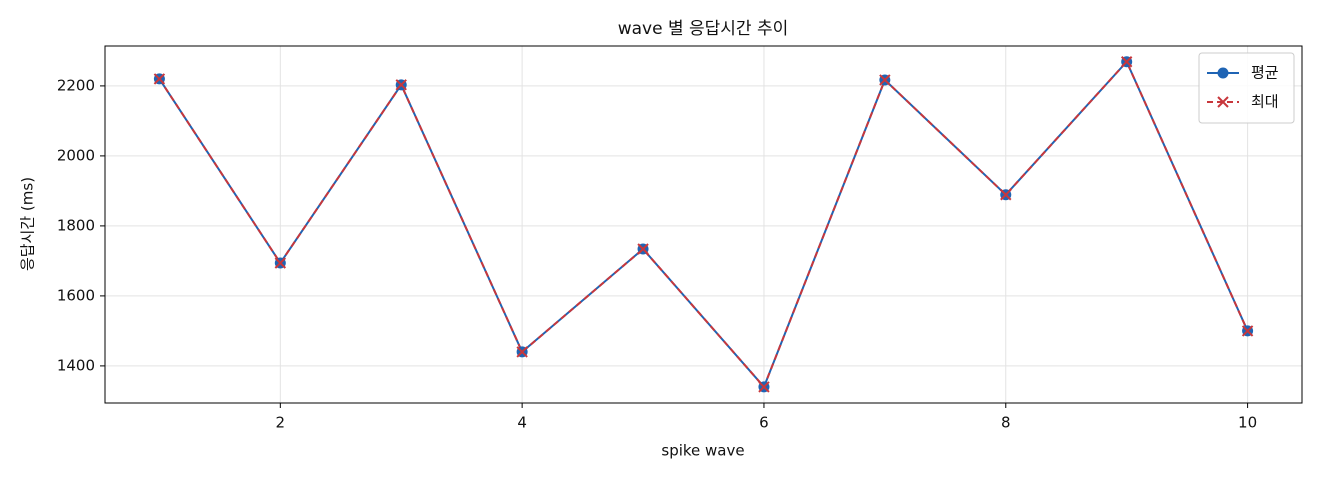  I want to click on y-tick-label: 2000, so click(76, 155).